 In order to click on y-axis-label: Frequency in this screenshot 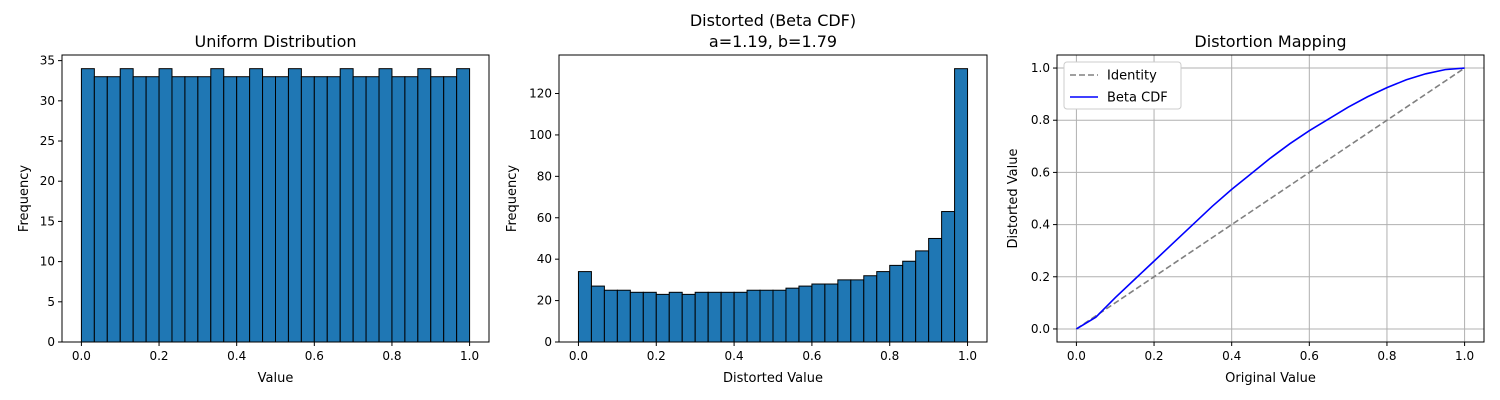, I will do `click(24, 198)`.